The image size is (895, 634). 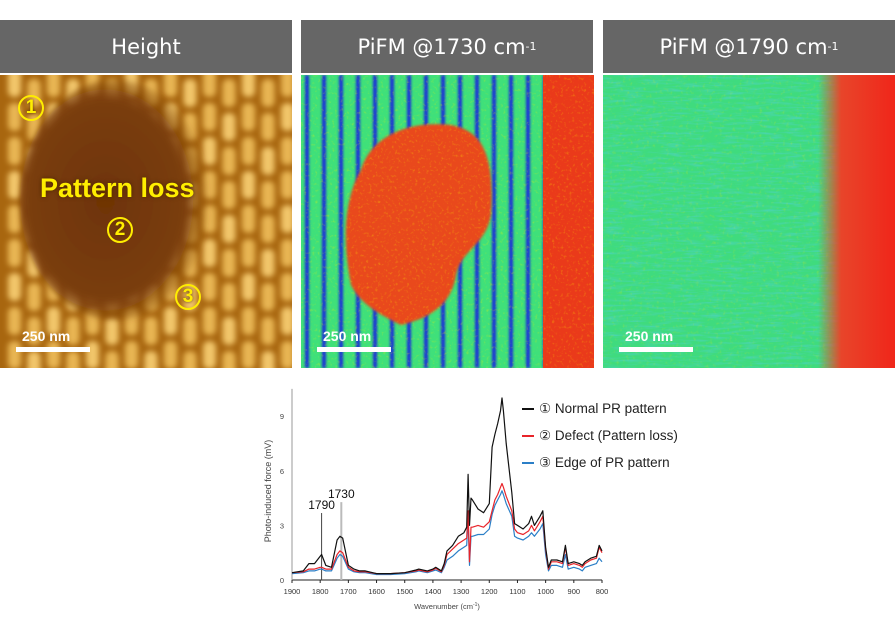 I want to click on pattern-loss-label: Pattern loss, so click(x=117, y=188).